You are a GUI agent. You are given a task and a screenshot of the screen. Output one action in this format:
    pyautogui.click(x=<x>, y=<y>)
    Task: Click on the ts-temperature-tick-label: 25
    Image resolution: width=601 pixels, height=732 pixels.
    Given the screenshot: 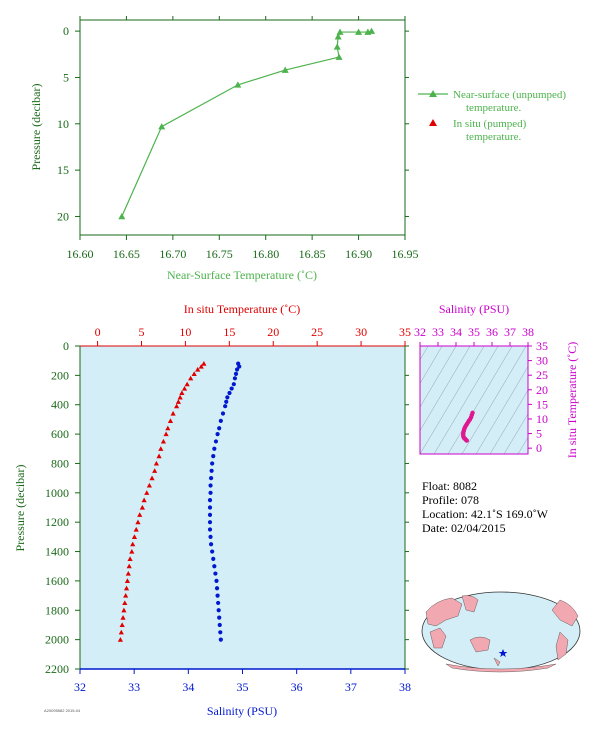 What is the action you would take?
    pyautogui.click(x=542, y=375)
    